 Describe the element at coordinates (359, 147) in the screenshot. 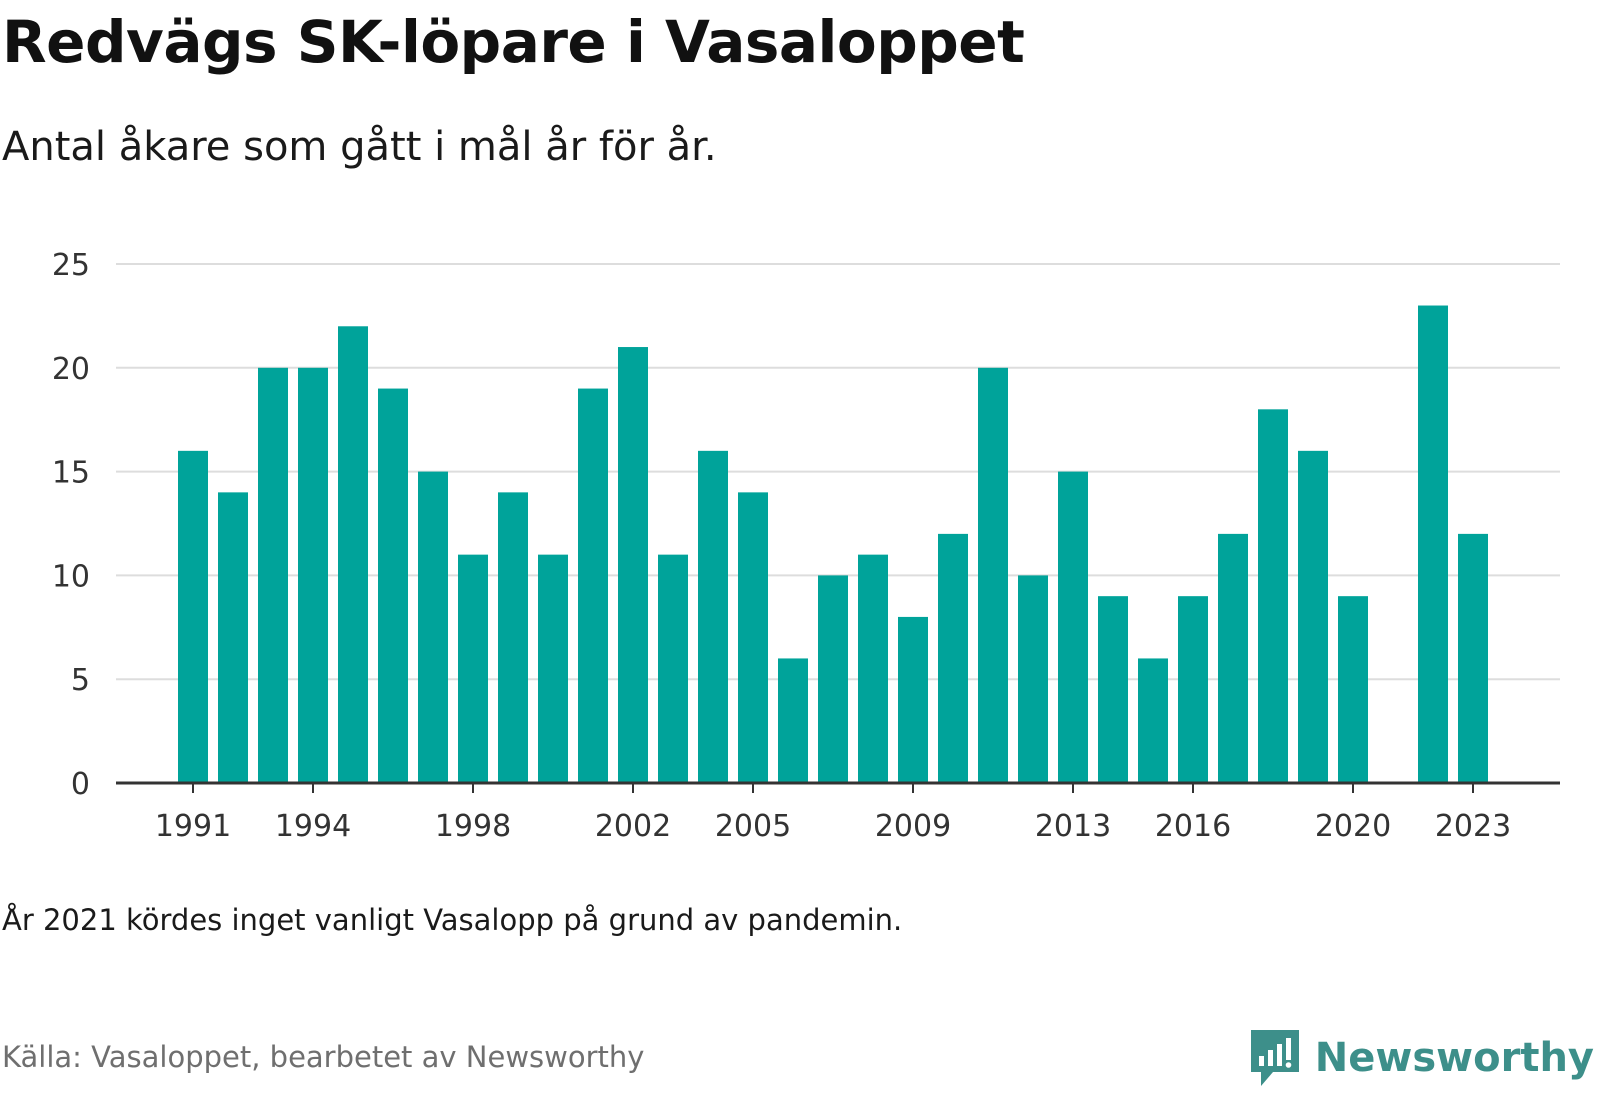

I see `chart-subtitle: Antal åkare som gått i mål år för år.` at that location.